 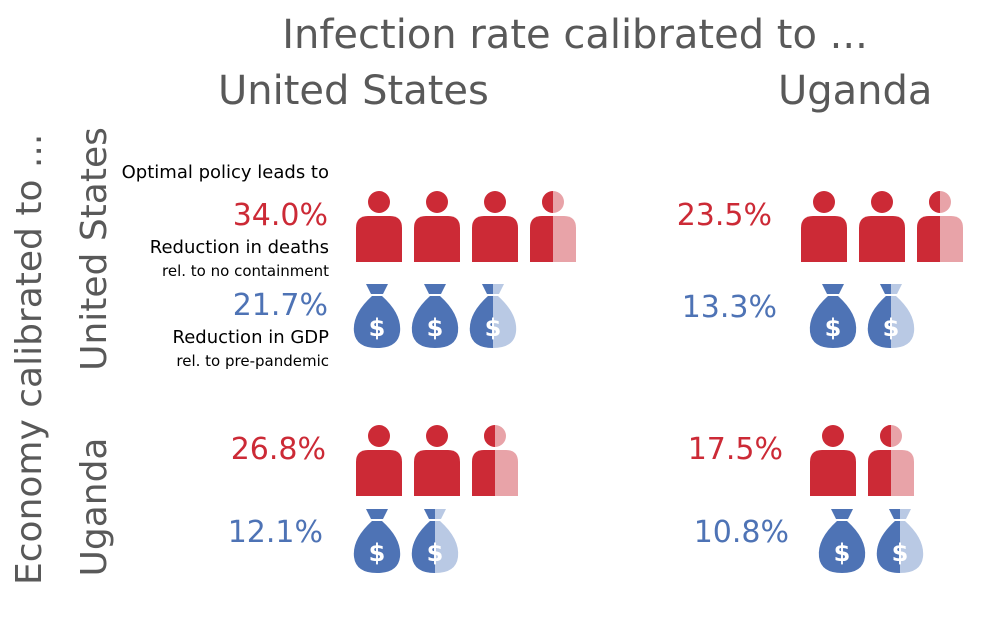 I want to click on deaths-value-us-ug: 23.5%, so click(x=724, y=215).